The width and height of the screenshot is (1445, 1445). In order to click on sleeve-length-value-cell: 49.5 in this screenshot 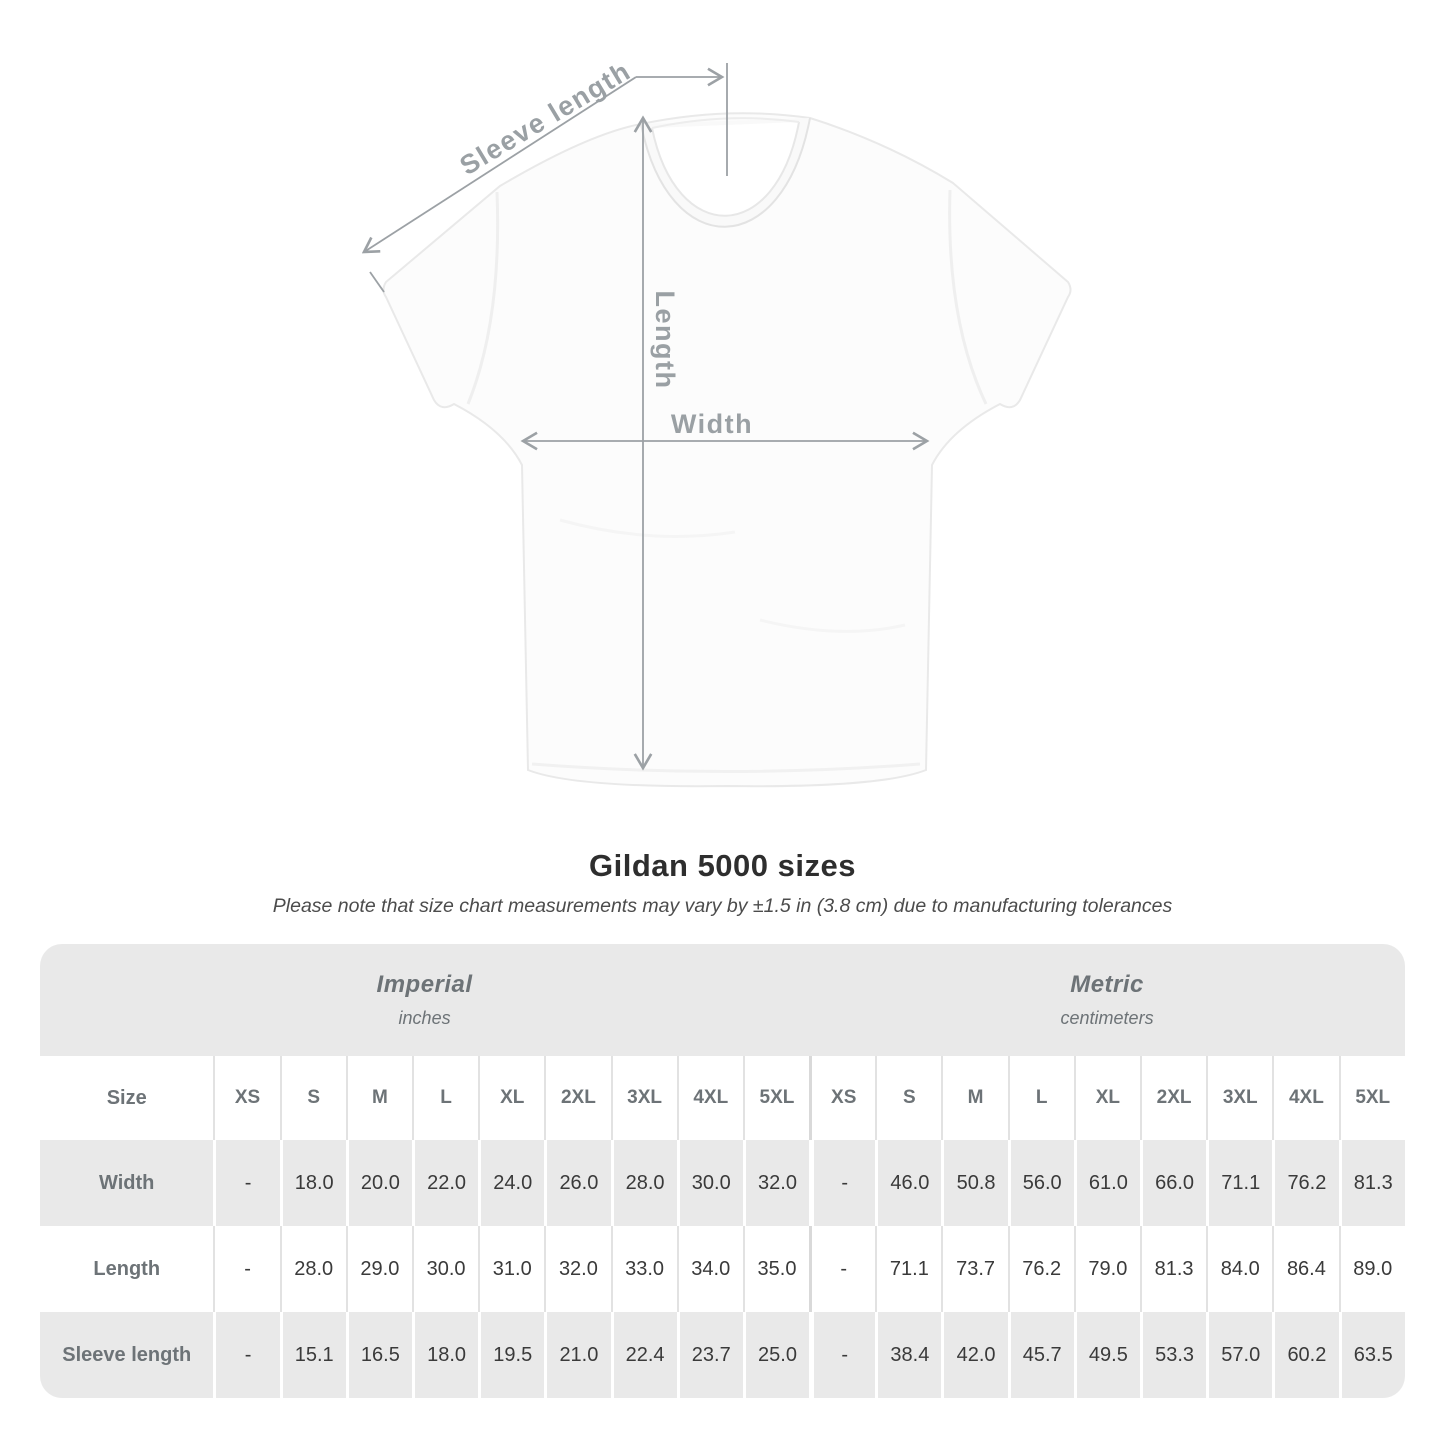, I will do `click(1106, 1355)`.